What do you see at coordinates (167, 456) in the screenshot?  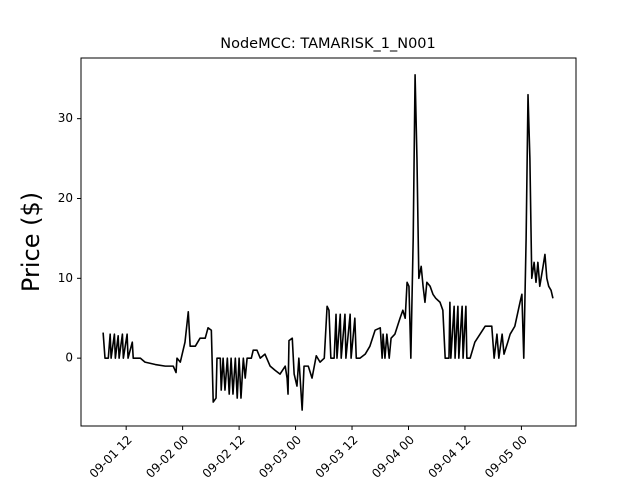 I see `x-tick-label: 09-02 00` at bounding box center [167, 456].